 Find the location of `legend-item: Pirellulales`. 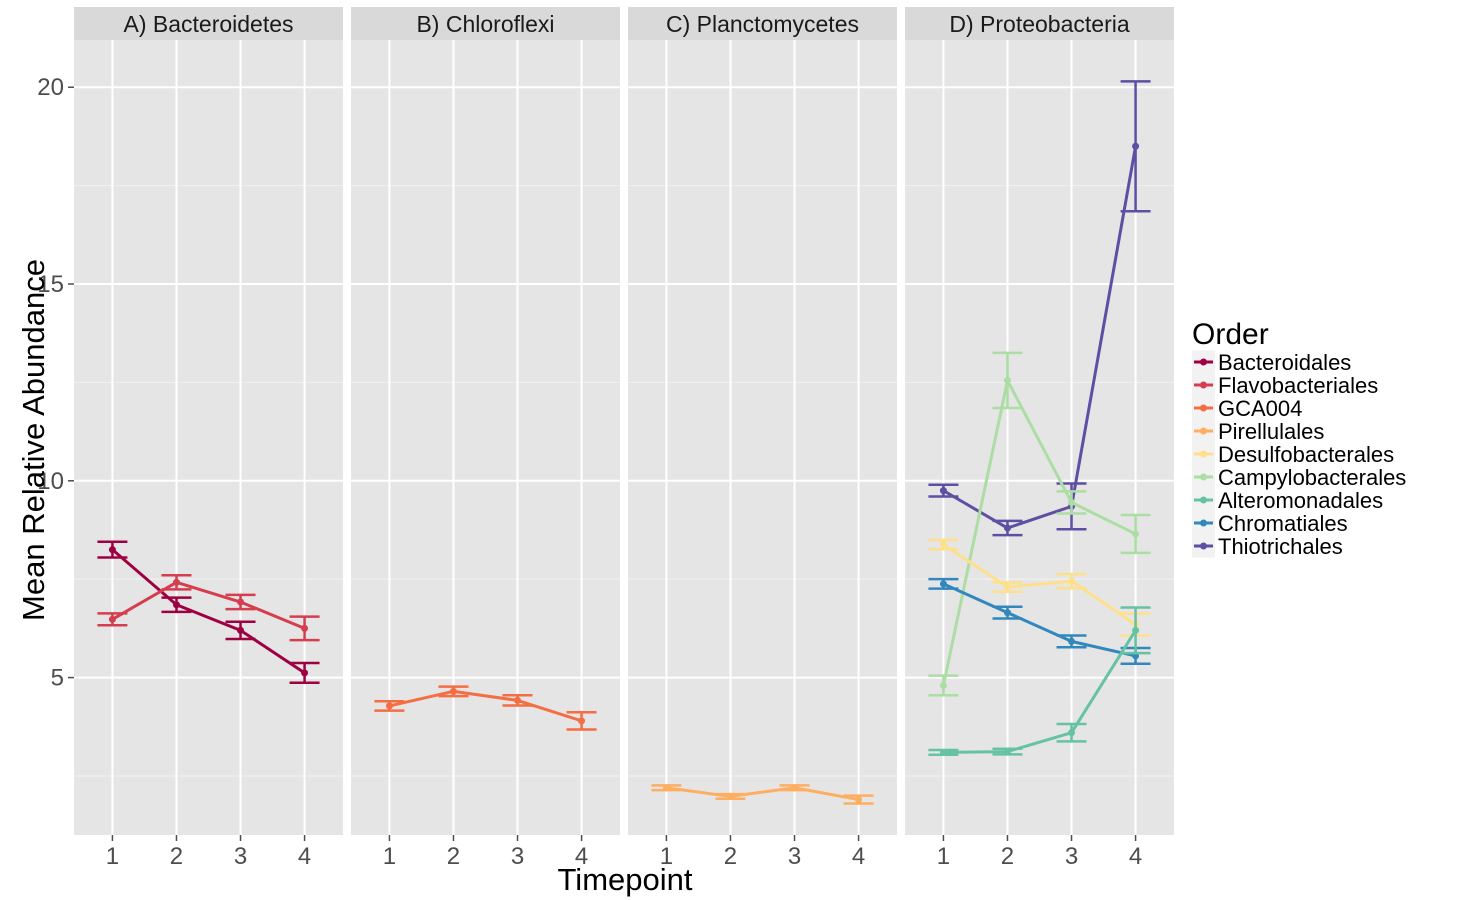

legend-item: Pirellulales is located at coordinates (1258, 431).